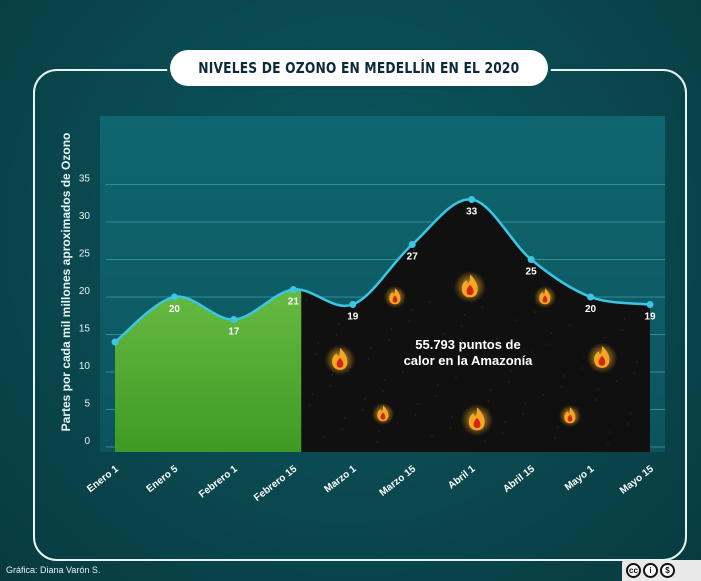 Image resolution: width=701 pixels, height=581 pixels. I want to click on data-label: 33, so click(472, 212).